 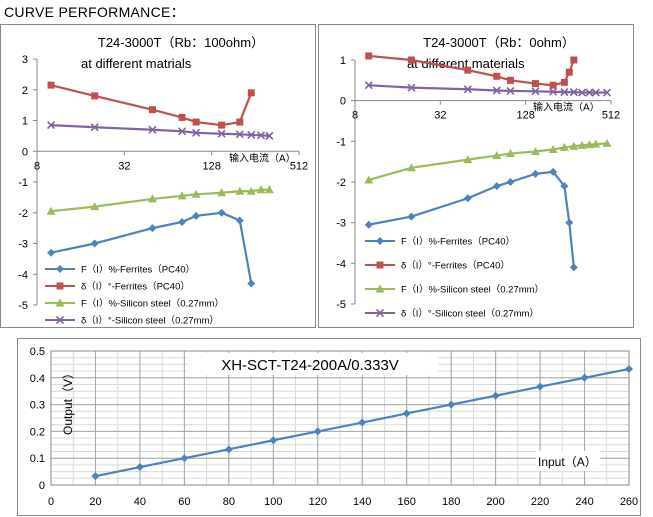 I want to click on xlabel-backing, so click(x=568, y=461).